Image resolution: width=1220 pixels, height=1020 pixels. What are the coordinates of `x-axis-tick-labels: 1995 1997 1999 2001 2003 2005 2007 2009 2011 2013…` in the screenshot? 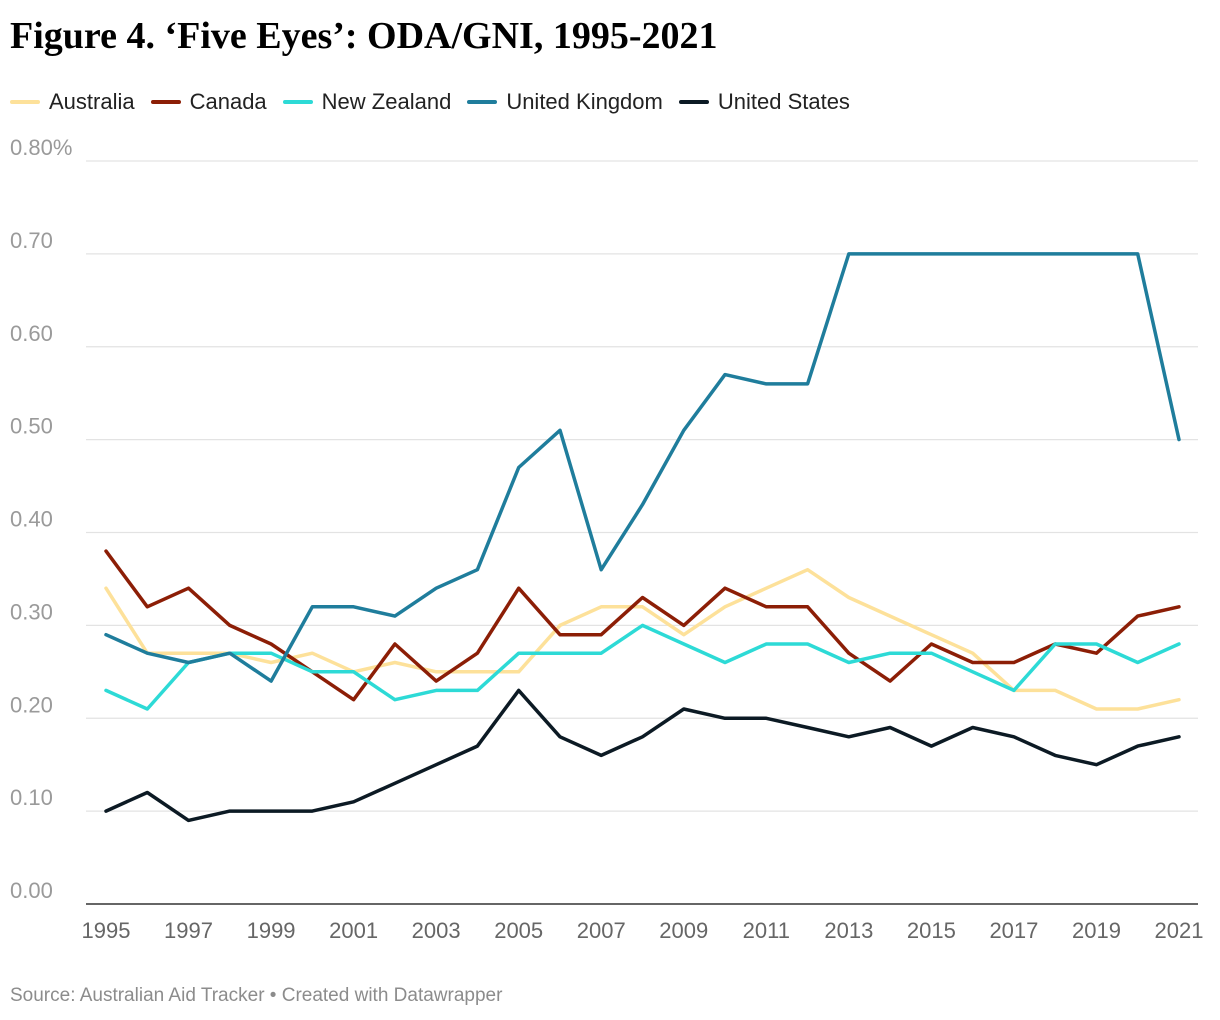 It's located at (643, 930).